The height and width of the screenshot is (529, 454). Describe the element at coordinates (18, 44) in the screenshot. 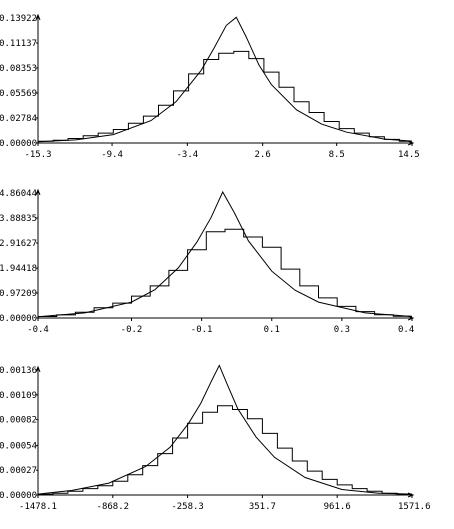

I see `y-tick-label: 0.11137` at that location.